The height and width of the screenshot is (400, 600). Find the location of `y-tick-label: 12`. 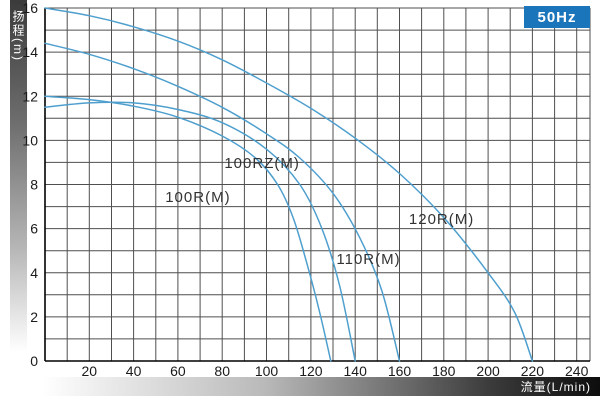

y-tick-label: 12 is located at coordinates (30, 96).